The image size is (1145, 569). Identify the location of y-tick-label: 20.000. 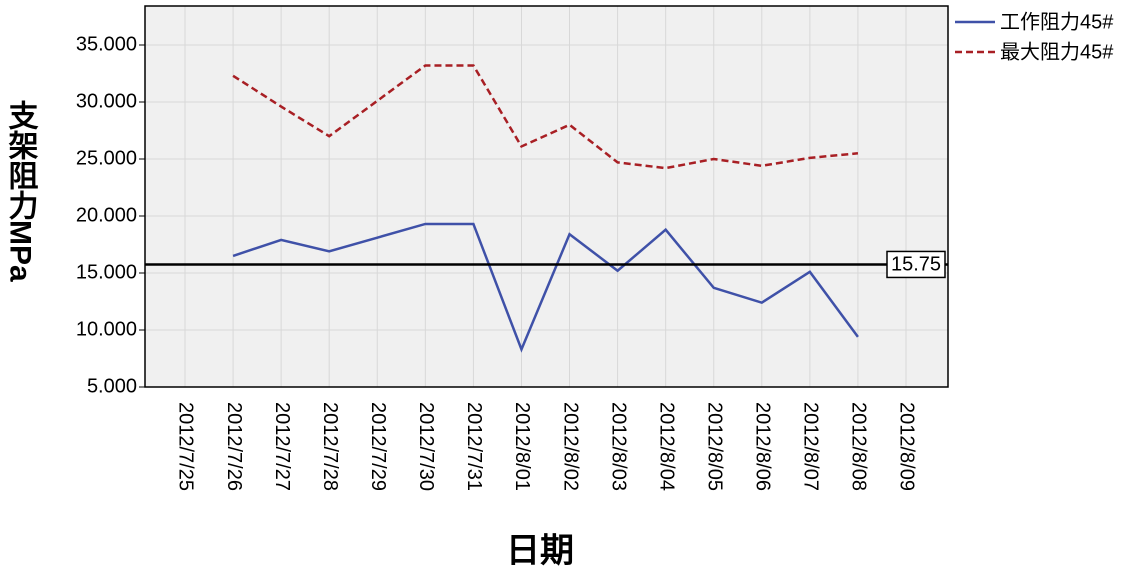
(106, 215).